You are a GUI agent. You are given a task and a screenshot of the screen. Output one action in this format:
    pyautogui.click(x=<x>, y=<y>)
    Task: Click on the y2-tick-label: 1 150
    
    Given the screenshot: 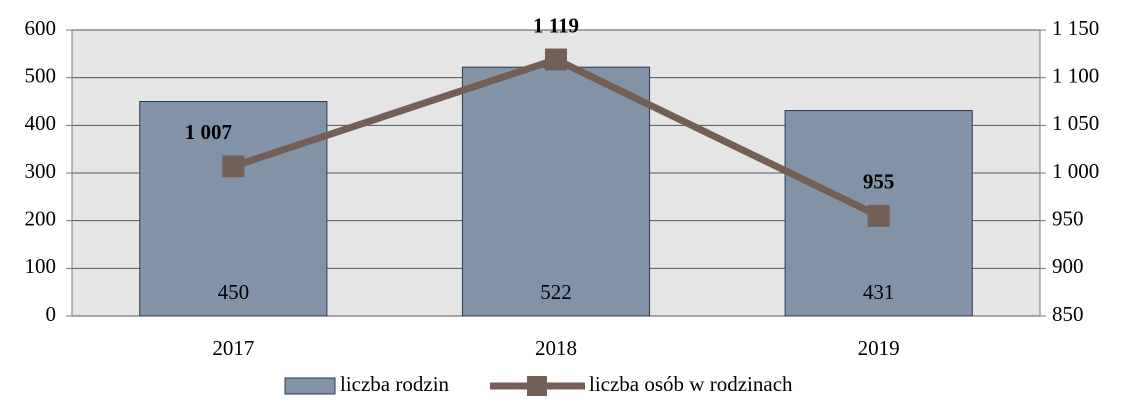 What is the action you would take?
    pyautogui.click(x=1075, y=28)
    